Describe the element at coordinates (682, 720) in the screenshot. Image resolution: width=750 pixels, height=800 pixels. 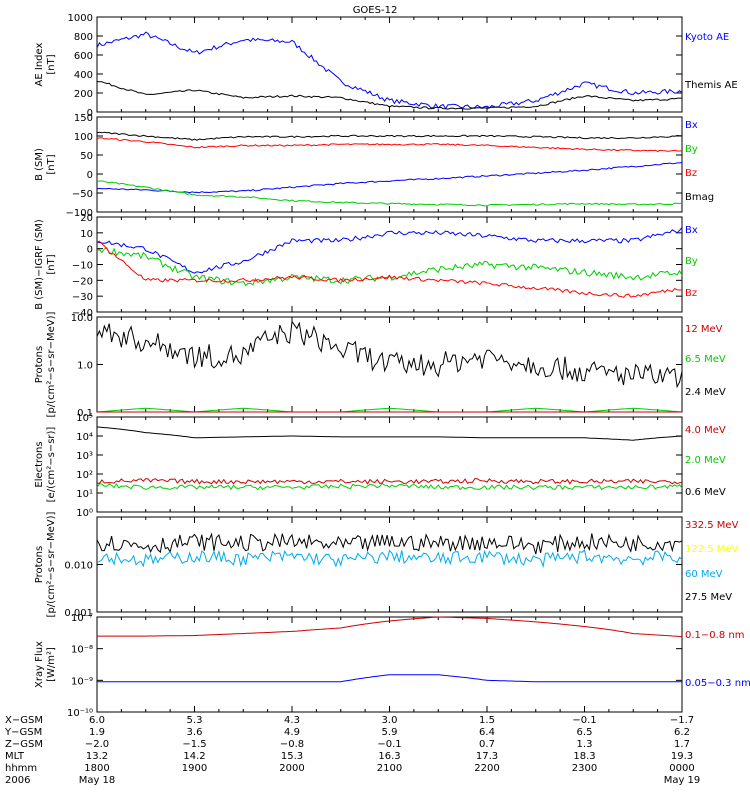
I see `ephemeris-cell: −1.7` at that location.